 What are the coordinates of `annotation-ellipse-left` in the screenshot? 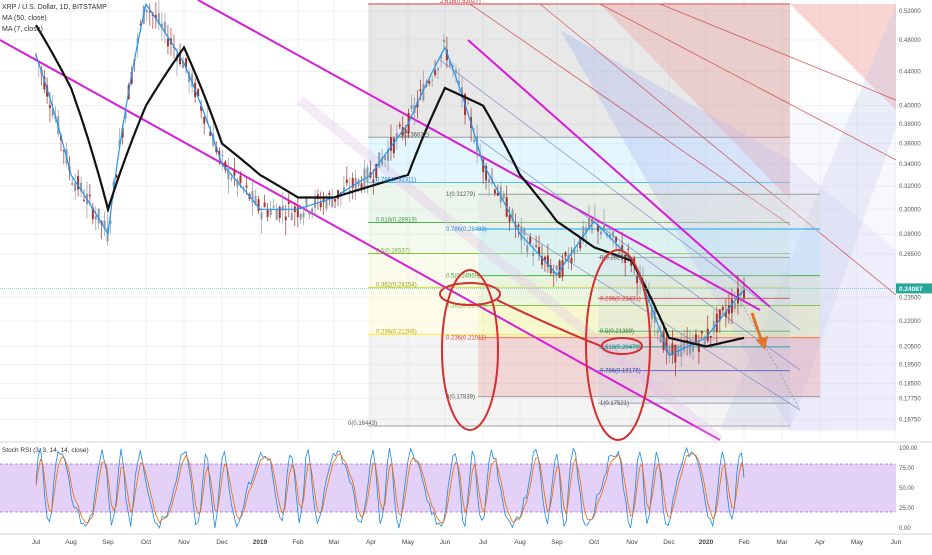 It's located at (470, 350).